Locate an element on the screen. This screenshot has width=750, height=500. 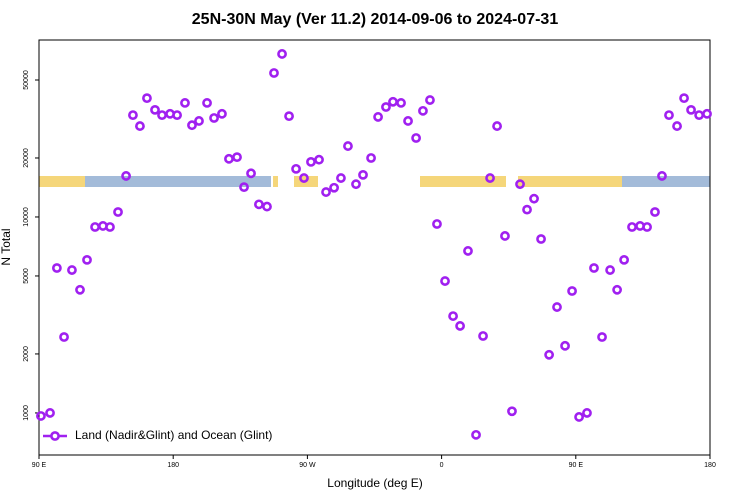
y-tick-label: 10000 is located at coordinates (26, 217).